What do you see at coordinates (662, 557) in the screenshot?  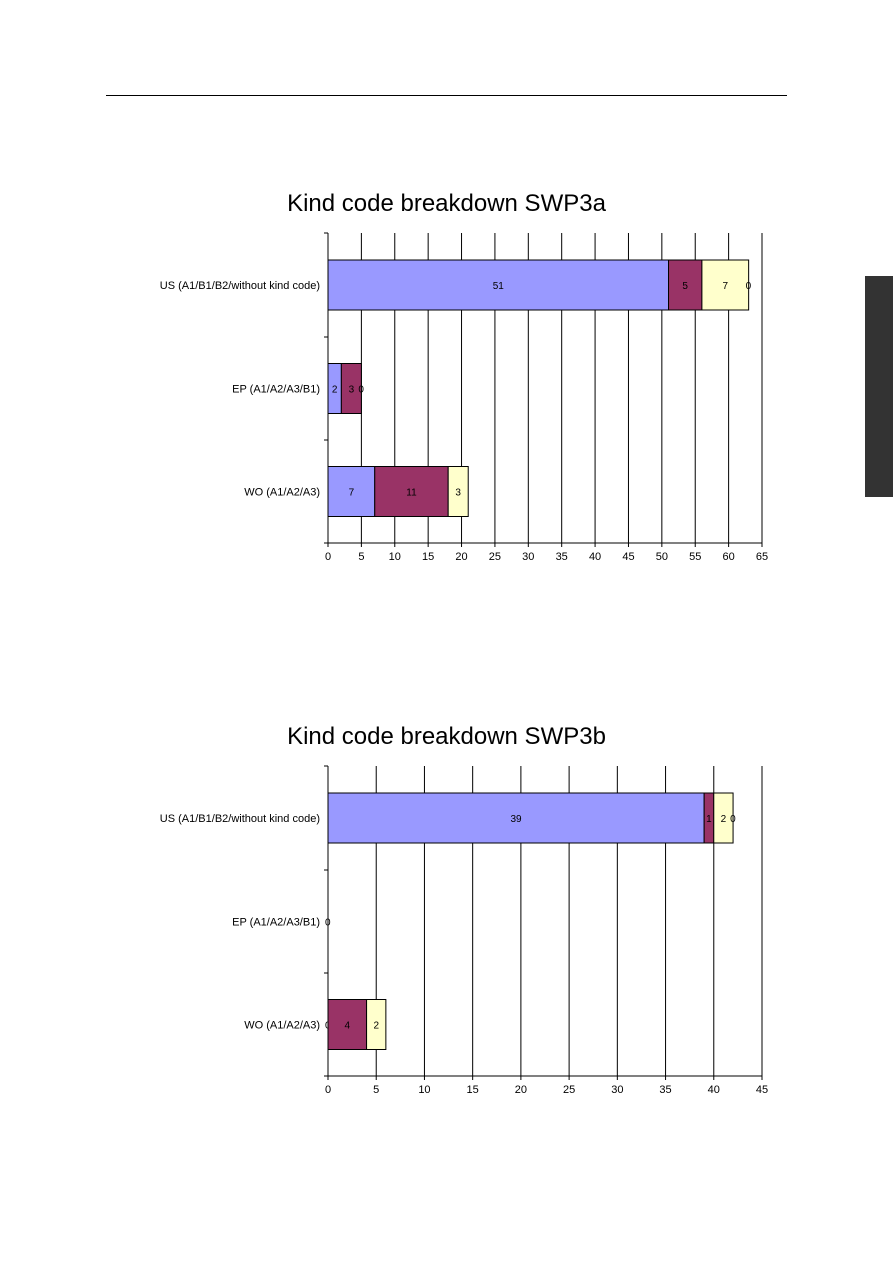 I see `x-tick-label: 50` at bounding box center [662, 557].